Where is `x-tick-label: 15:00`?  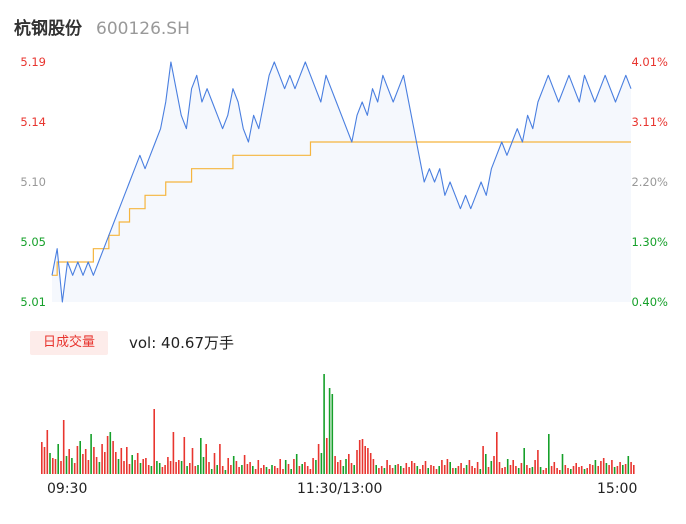
x-tick-label: 15:00 is located at coordinates (617, 489).